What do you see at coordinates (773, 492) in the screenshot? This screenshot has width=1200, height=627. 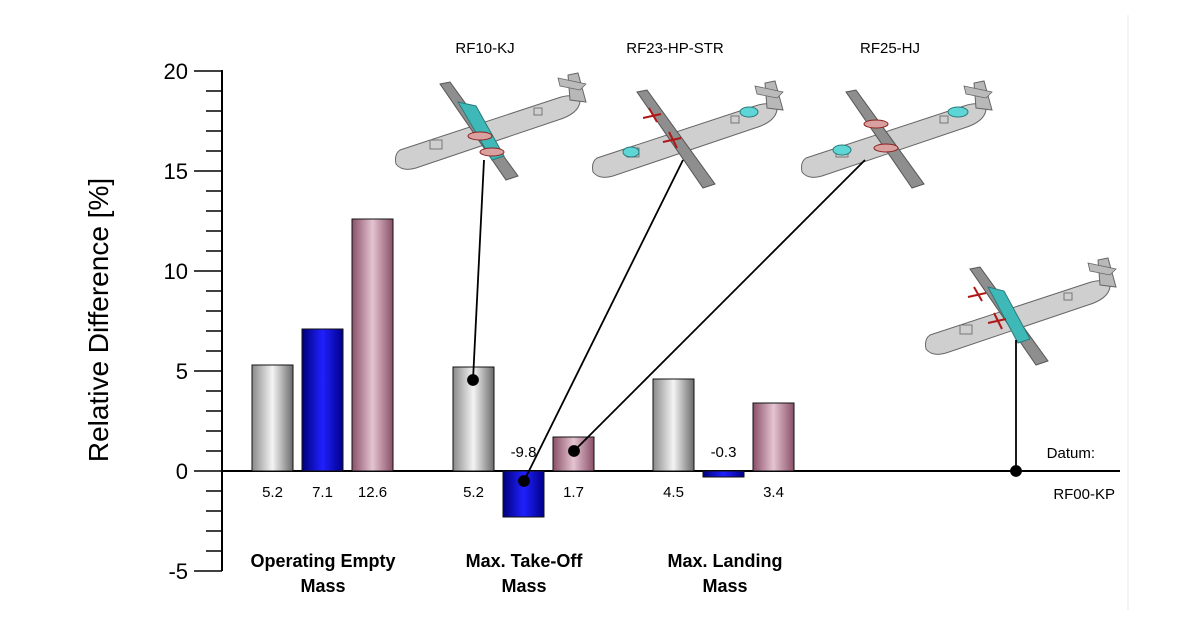 I see `bar-value-label: 3.4` at bounding box center [773, 492].